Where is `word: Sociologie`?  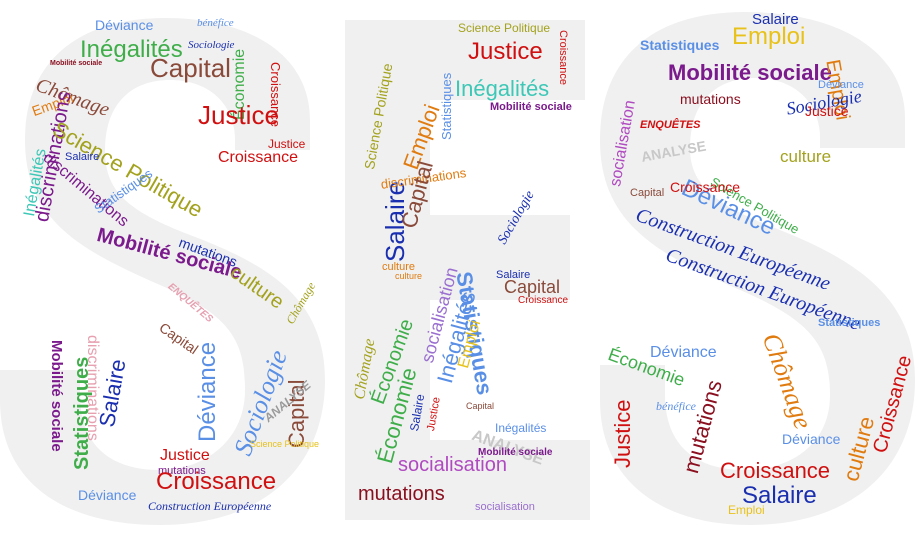 word: Sociologie is located at coordinates (211, 45).